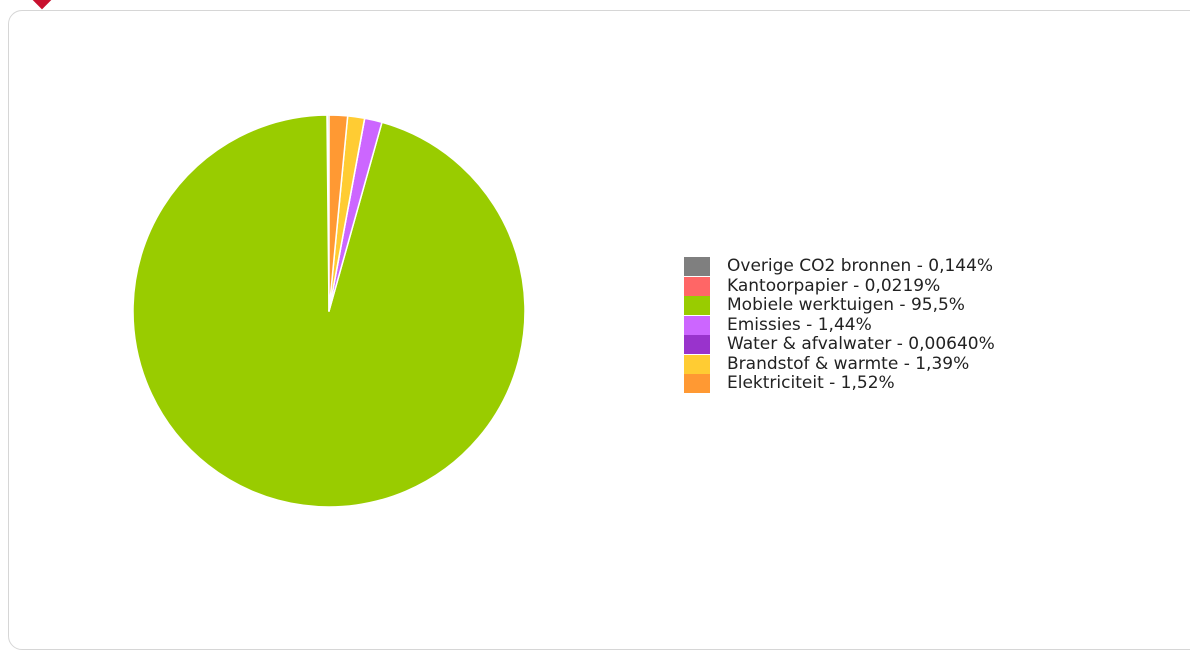 This screenshot has width=1190, height=650. I want to click on legend-item-emissies: Emissies - 1,44%, so click(839, 325).